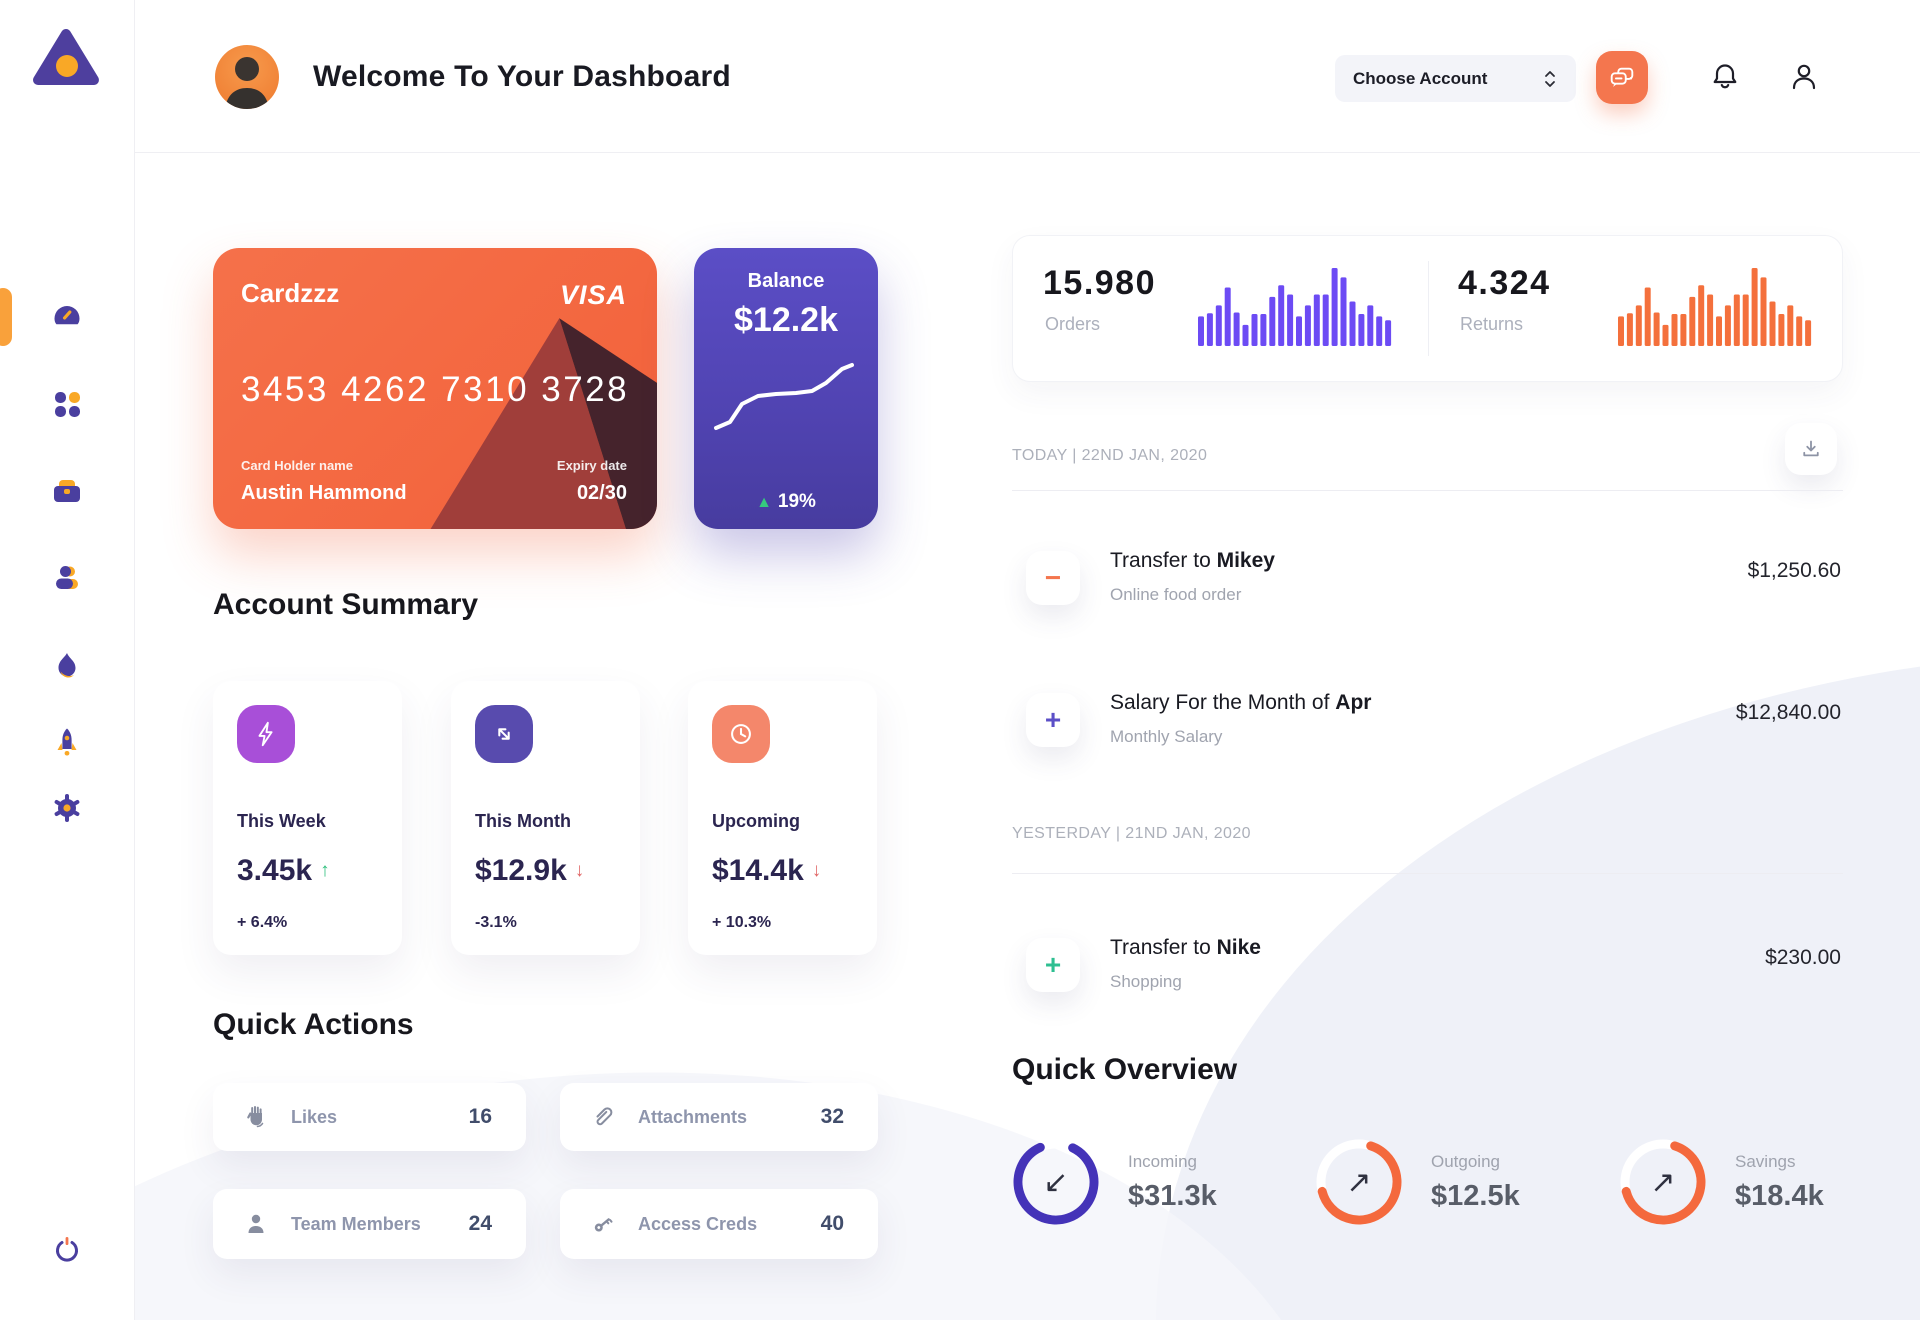 This screenshot has width=1920, height=1320. I want to click on rocket-icon, so click(67, 742).